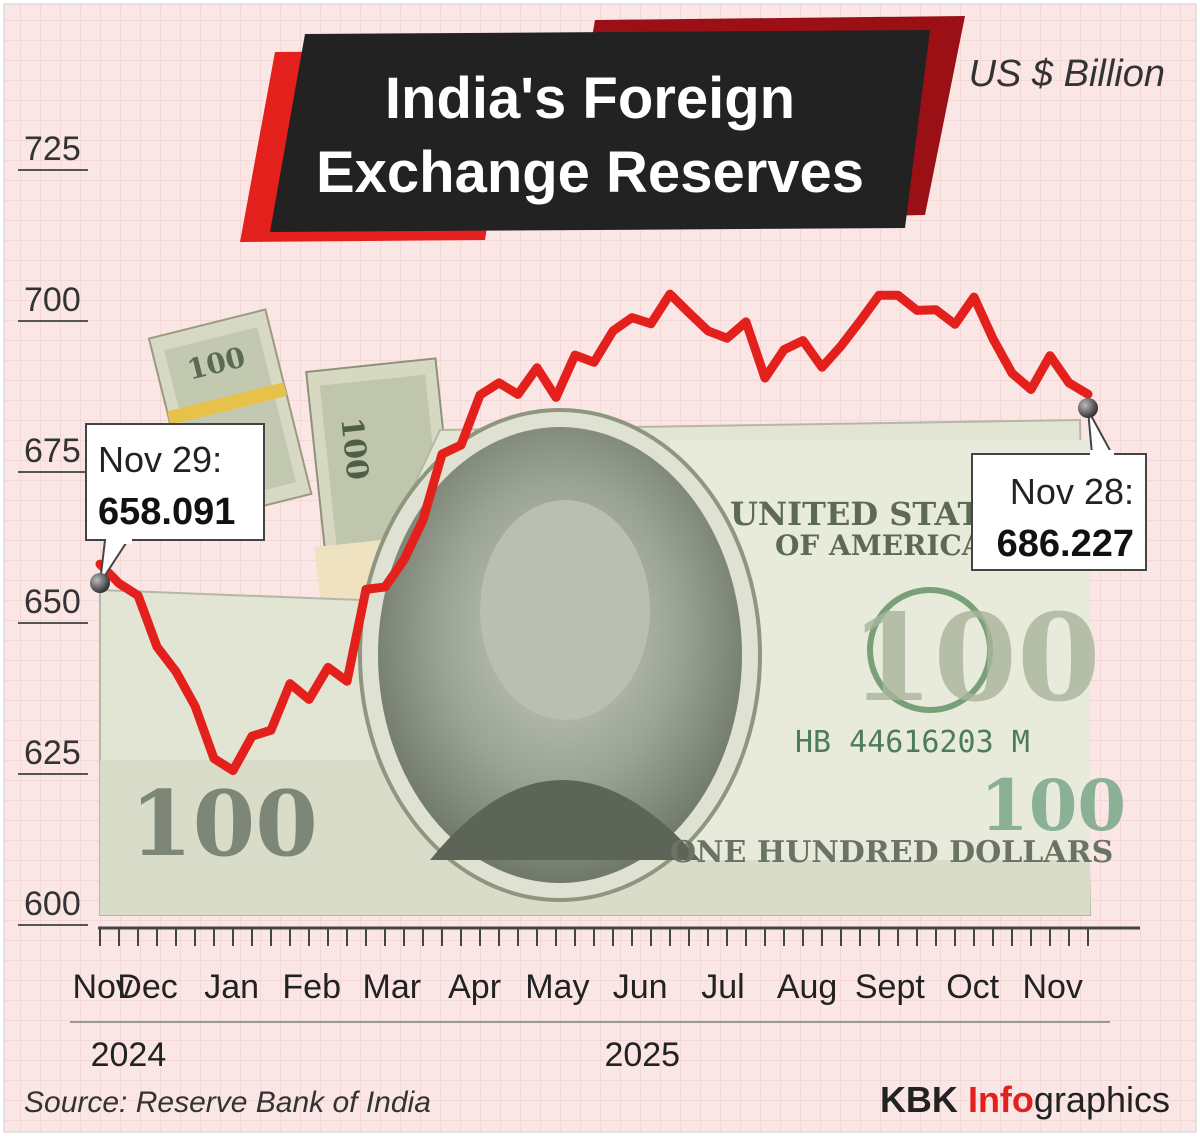 The image size is (1200, 1136). I want to click on chart-title-line2: Exchange Reserves, so click(590, 172).